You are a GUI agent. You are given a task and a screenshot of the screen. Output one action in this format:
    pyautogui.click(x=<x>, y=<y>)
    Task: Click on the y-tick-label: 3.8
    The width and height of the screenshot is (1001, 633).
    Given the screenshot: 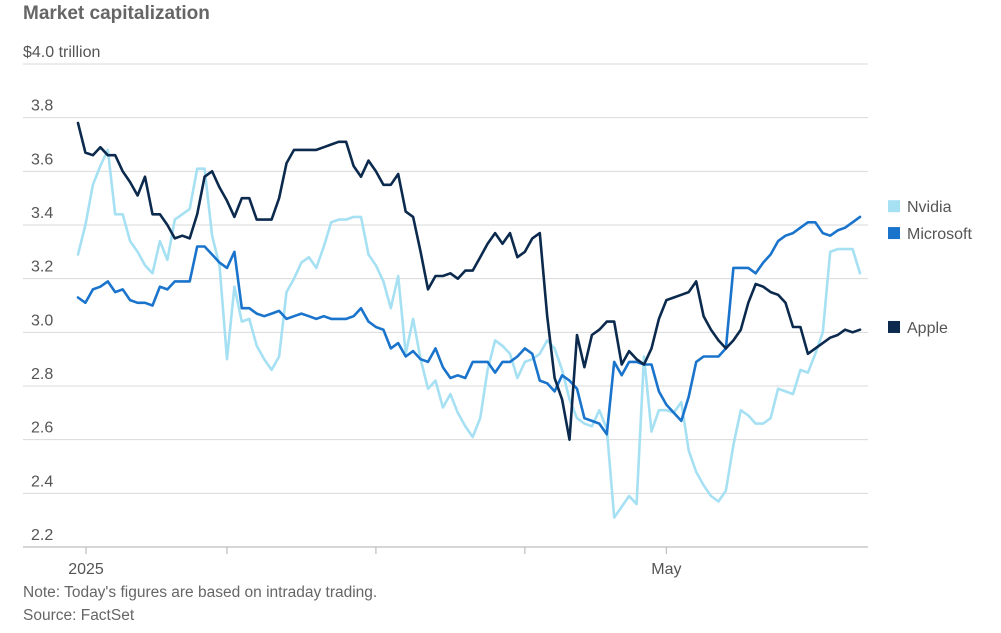 What is the action you would take?
    pyautogui.click(x=42, y=106)
    